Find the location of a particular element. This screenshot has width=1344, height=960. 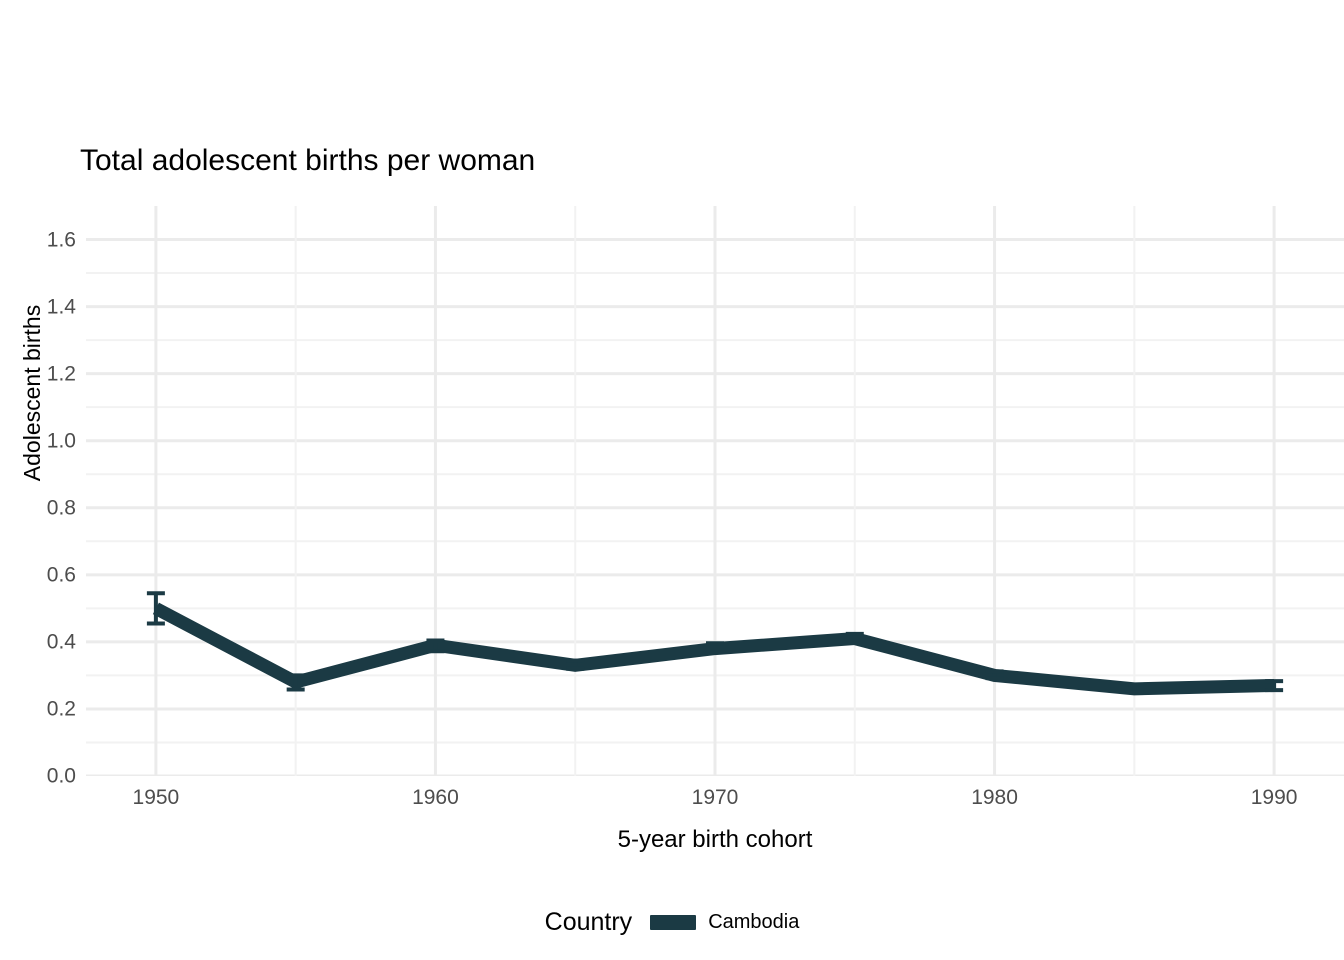

legend-label: Cambodia is located at coordinates (754, 922).